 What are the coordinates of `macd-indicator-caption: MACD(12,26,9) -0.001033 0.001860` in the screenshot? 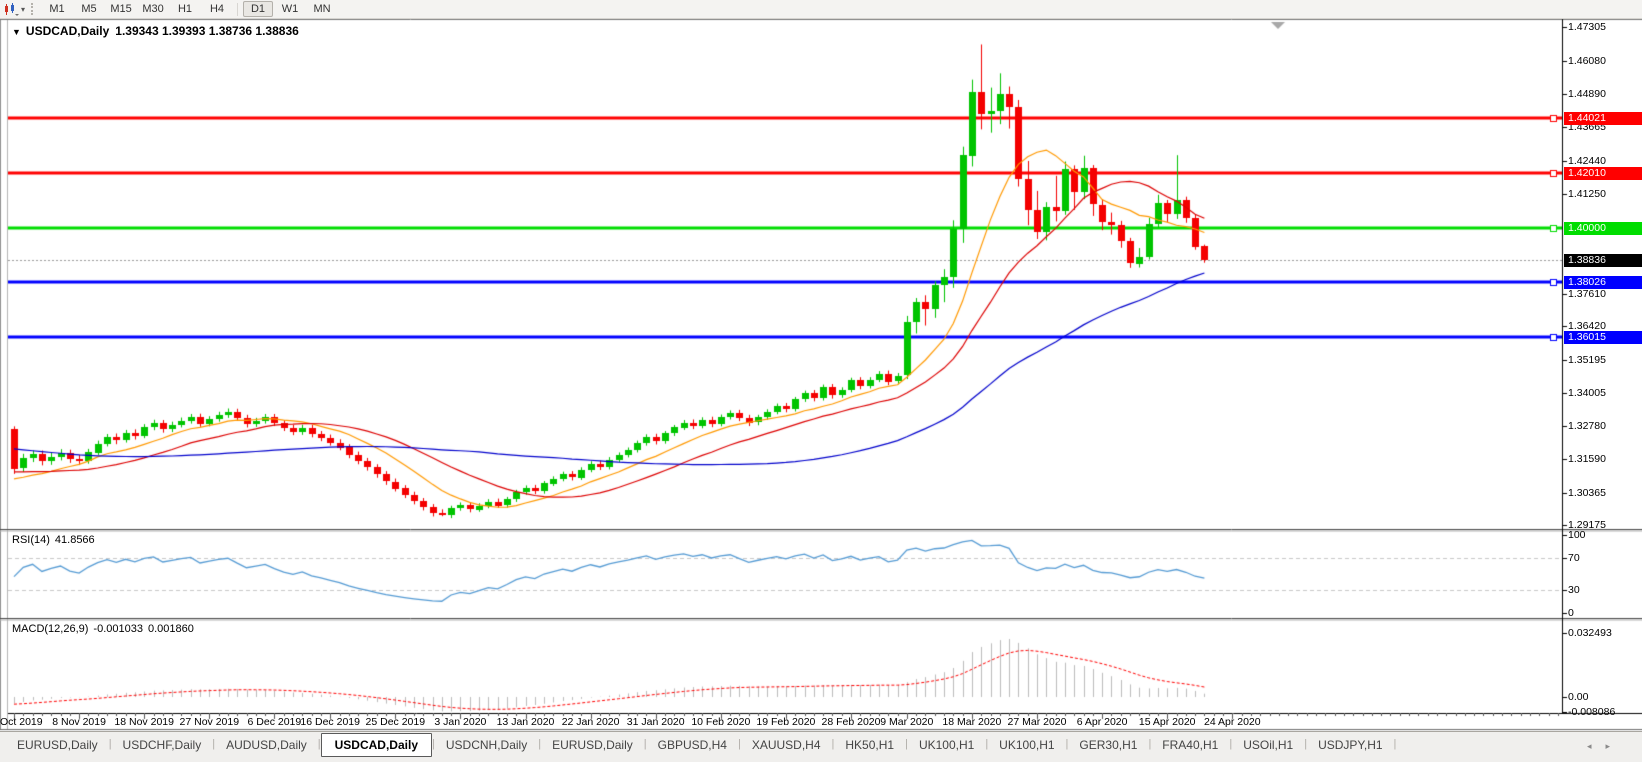 It's located at (105, 629).